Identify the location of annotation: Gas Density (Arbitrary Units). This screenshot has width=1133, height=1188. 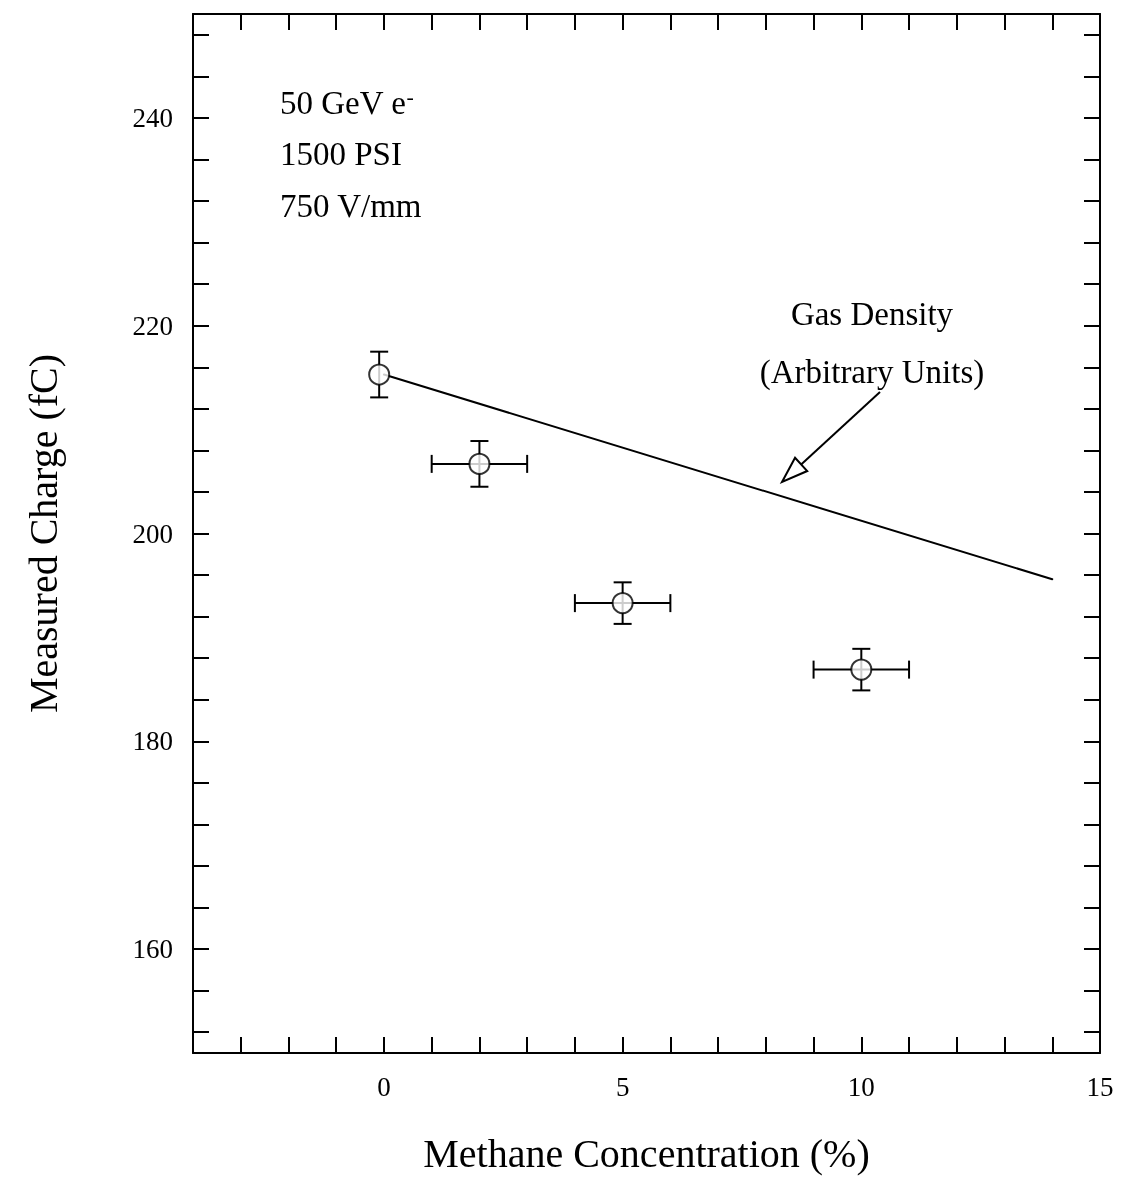
(872, 343).